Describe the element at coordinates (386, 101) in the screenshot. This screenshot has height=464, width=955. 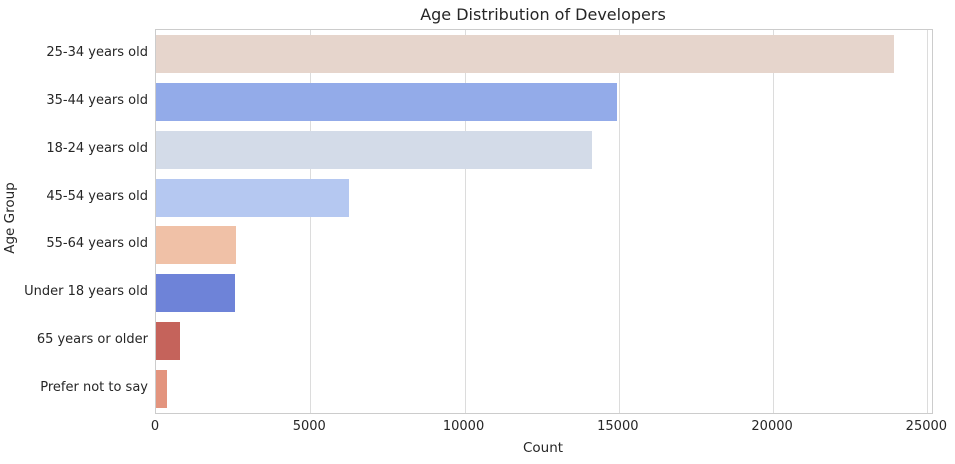
I see `bar-35-44-years-old` at that location.